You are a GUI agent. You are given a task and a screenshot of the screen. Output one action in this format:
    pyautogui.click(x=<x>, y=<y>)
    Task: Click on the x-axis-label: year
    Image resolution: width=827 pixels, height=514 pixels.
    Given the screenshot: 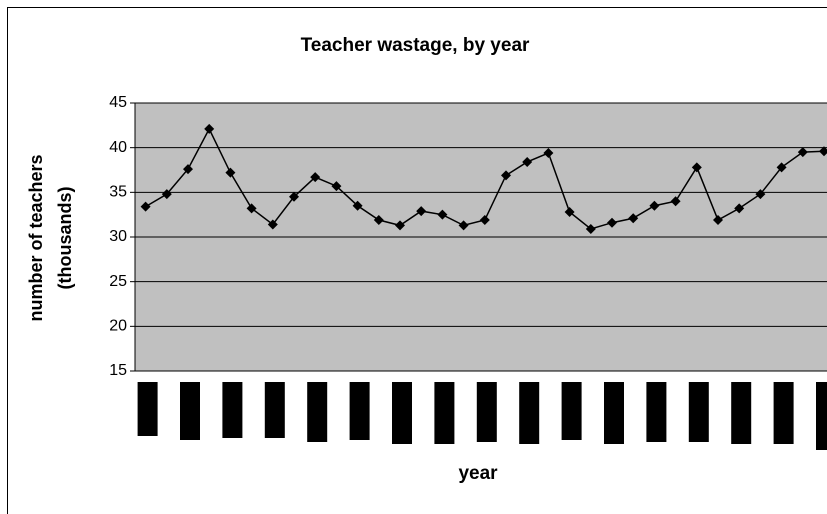 What is the action you would take?
    pyautogui.click(x=478, y=473)
    